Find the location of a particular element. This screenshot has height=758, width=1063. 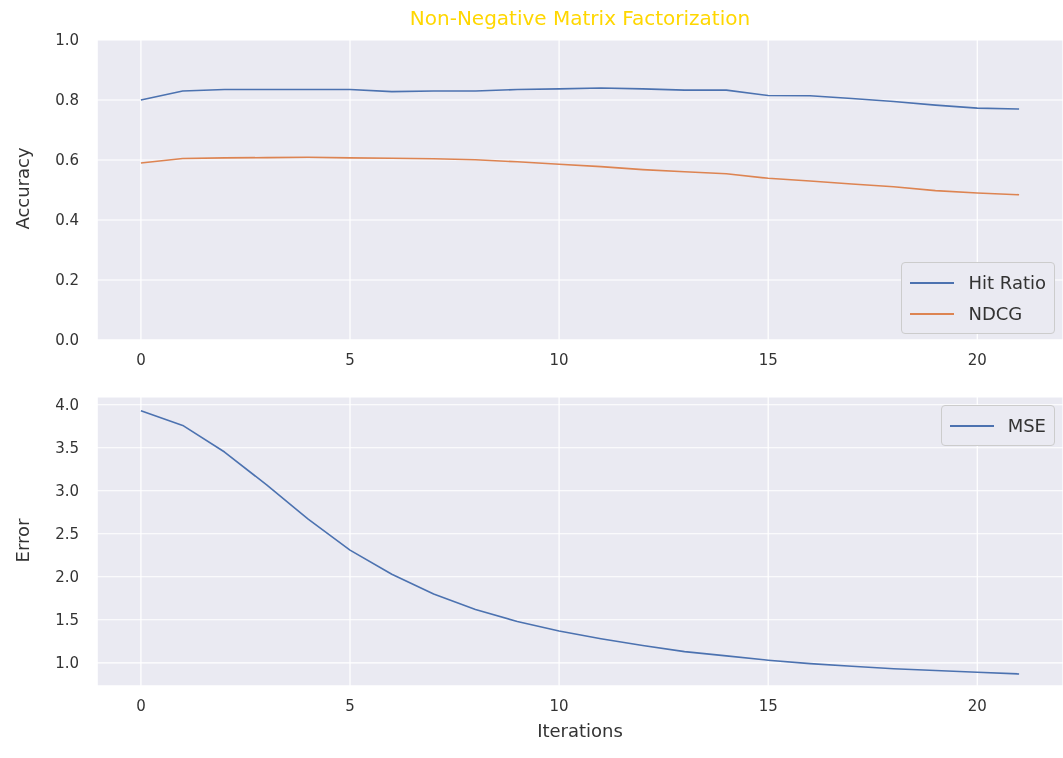

x-axis-title: Iterations is located at coordinates (580, 730).